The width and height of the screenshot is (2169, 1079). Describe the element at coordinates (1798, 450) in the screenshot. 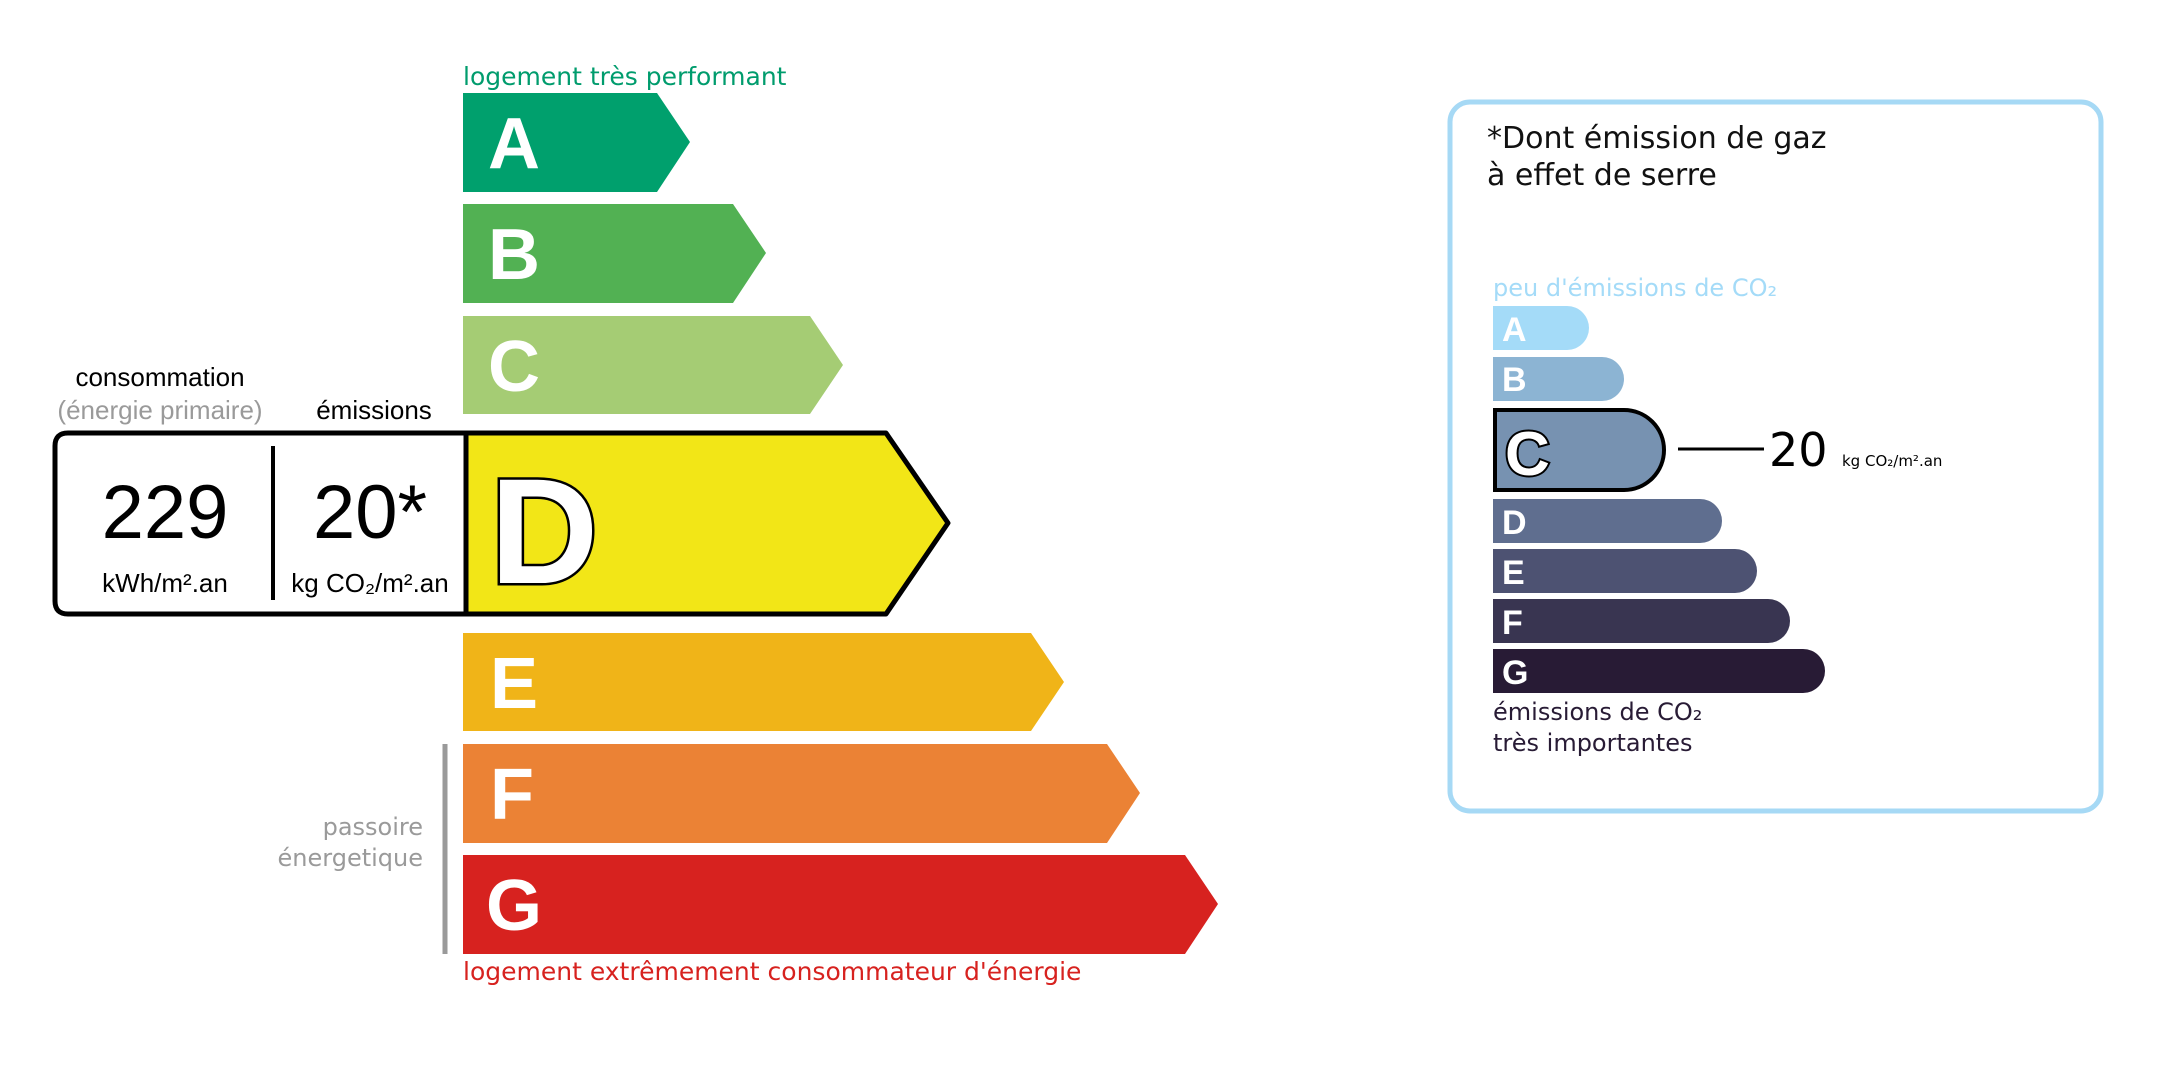

I see `climate-value: 20` at that location.